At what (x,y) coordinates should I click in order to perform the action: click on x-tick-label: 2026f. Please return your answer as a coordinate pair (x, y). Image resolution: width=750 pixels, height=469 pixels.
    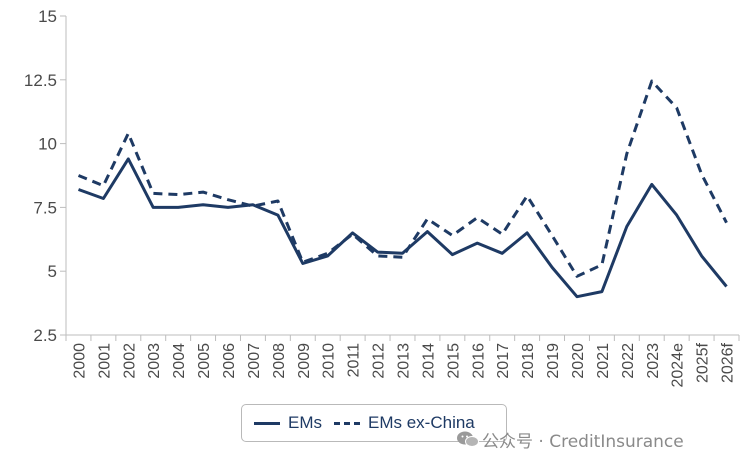
    Looking at the image, I should click on (728, 362).